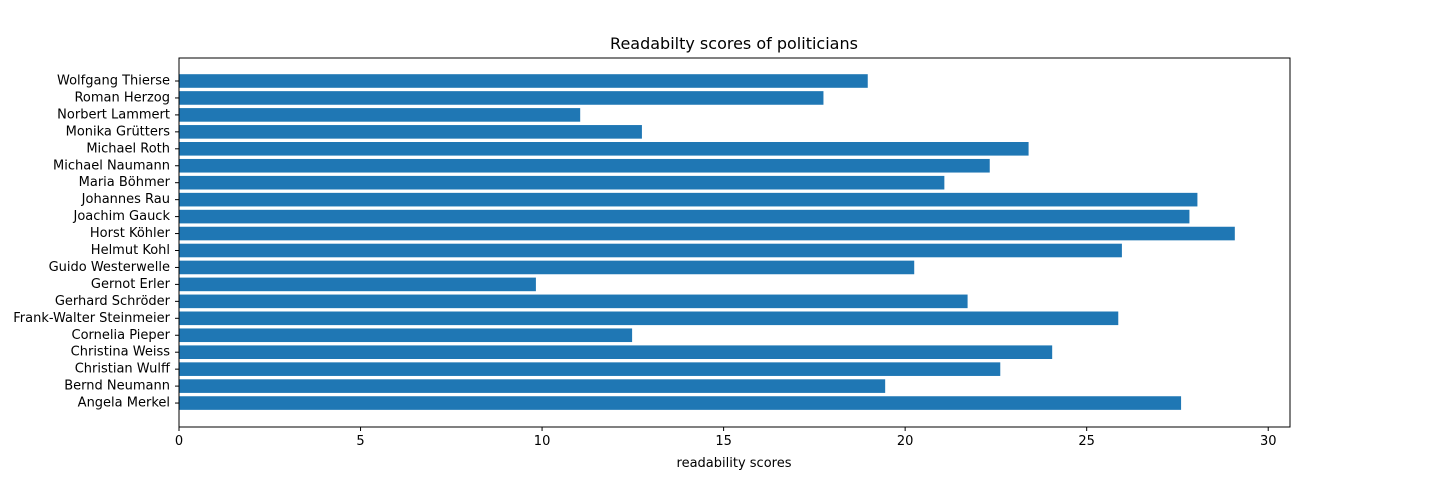 Image resolution: width=1433 pixels, height=480 pixels. I want to click on y-tick-label: Guido Westerwelle, so click(109, 267).